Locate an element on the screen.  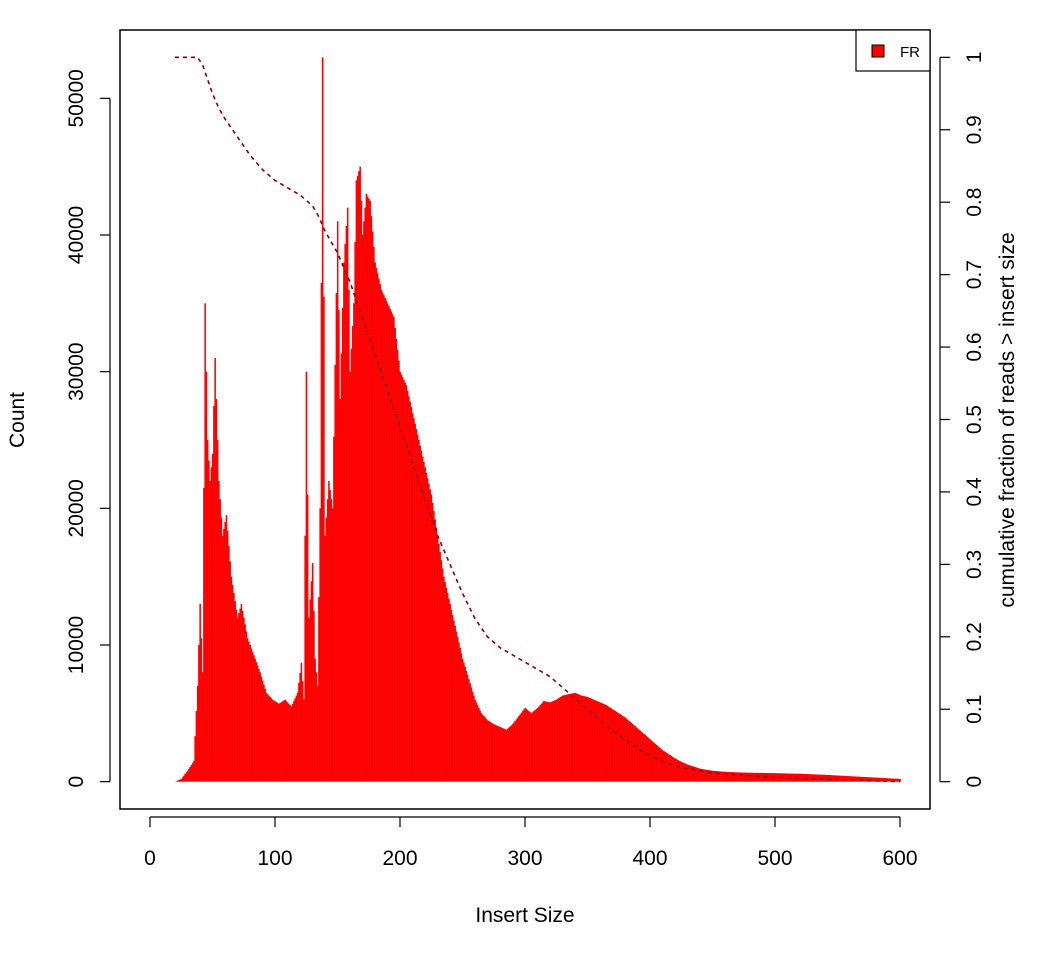
y2-tick-label: 0.3 is located at coordinates (974, 564).